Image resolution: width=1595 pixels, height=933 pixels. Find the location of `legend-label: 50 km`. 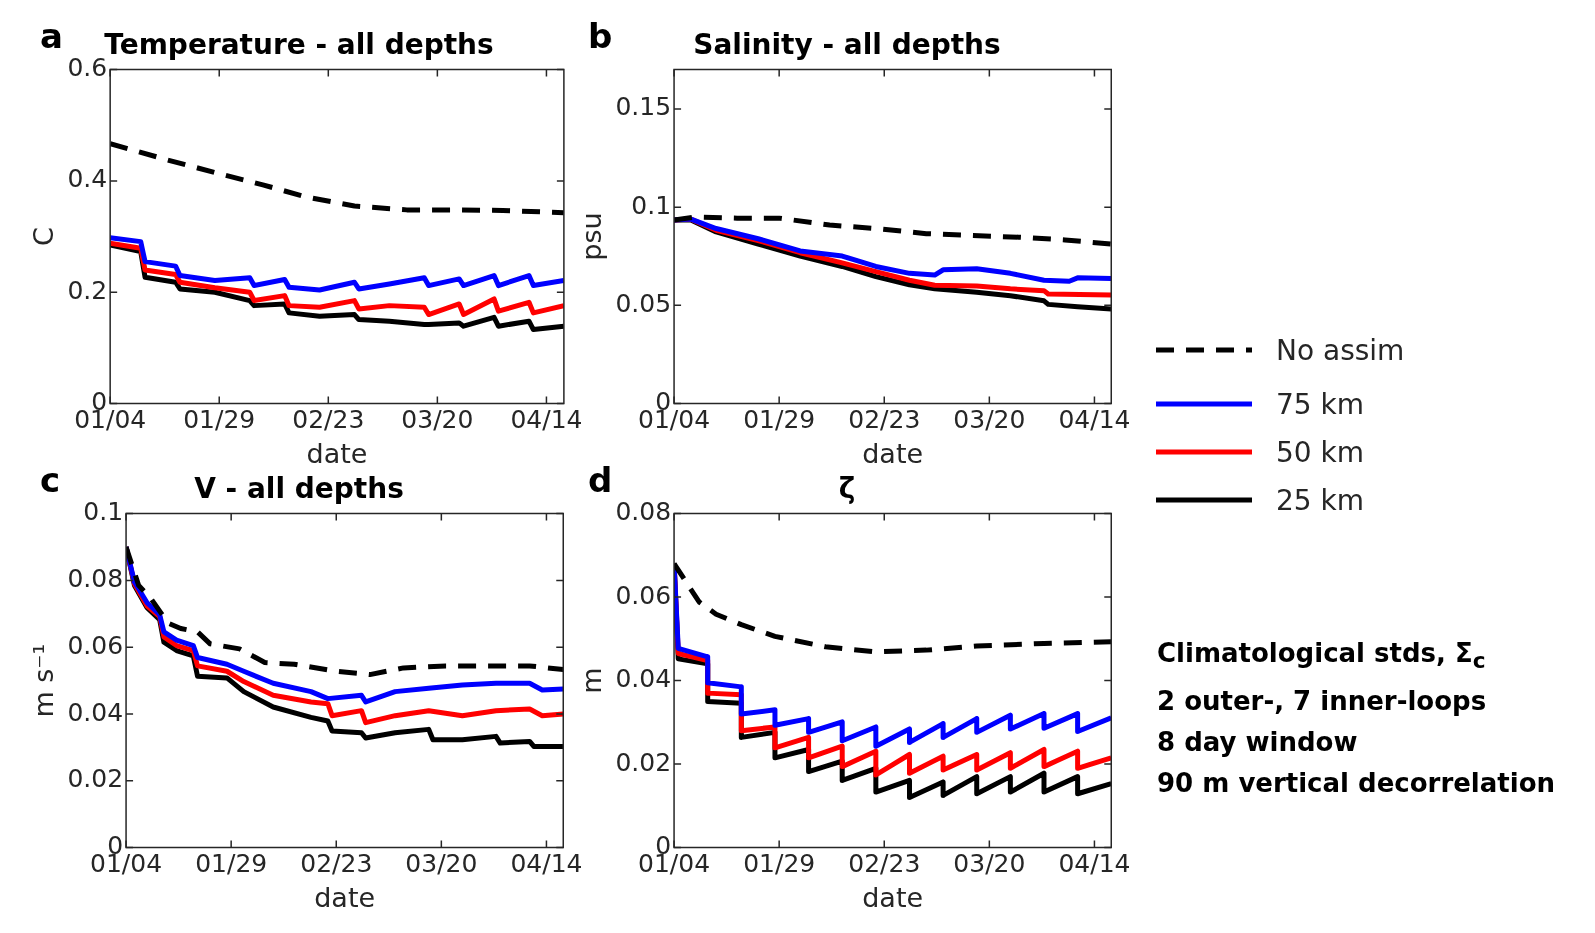

legend-label: 50 km is located at coordinates (1320, 452).